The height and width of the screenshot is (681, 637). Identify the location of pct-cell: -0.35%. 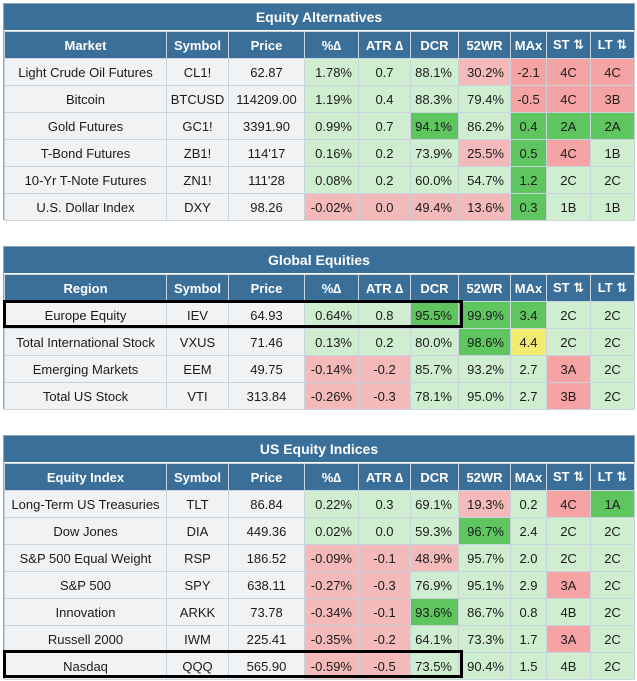
(331, 639).